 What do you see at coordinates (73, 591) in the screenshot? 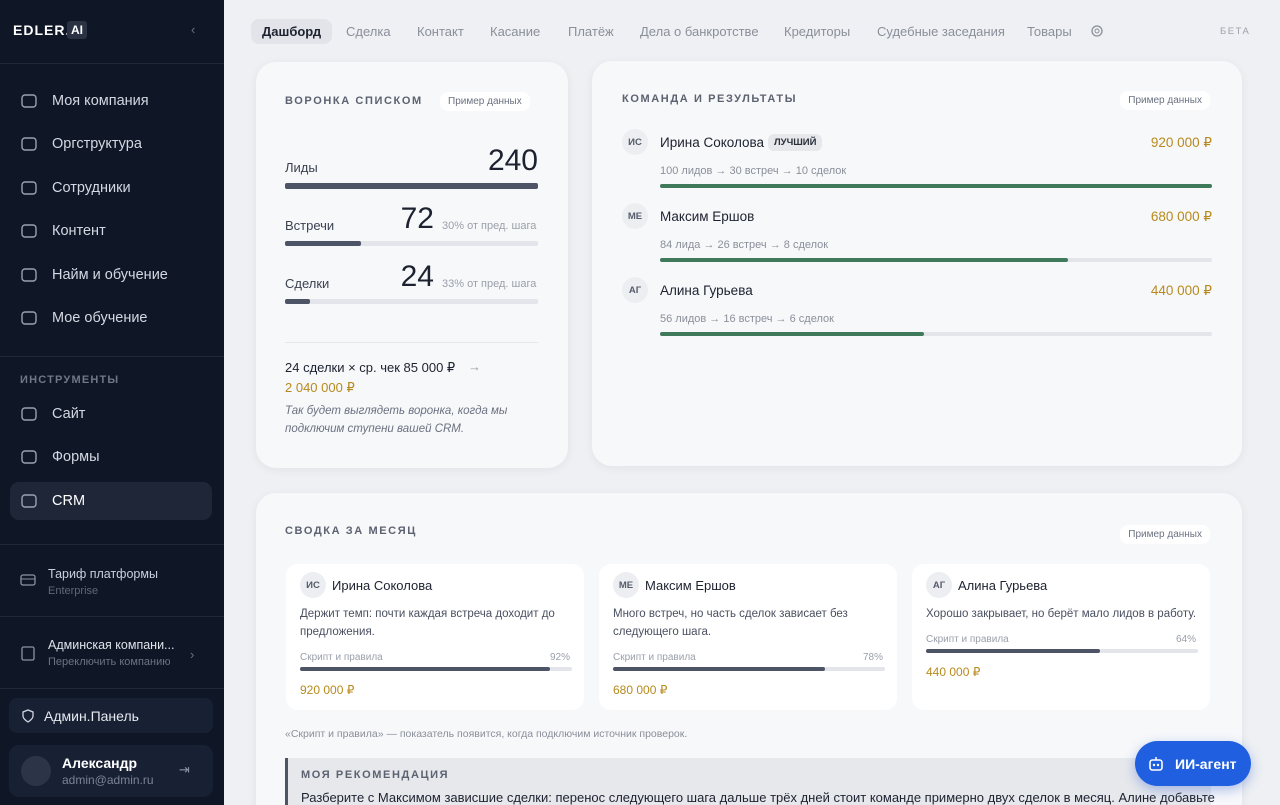
I see `plan-subtitle: Enterprise` at bounding box center [73, 591].